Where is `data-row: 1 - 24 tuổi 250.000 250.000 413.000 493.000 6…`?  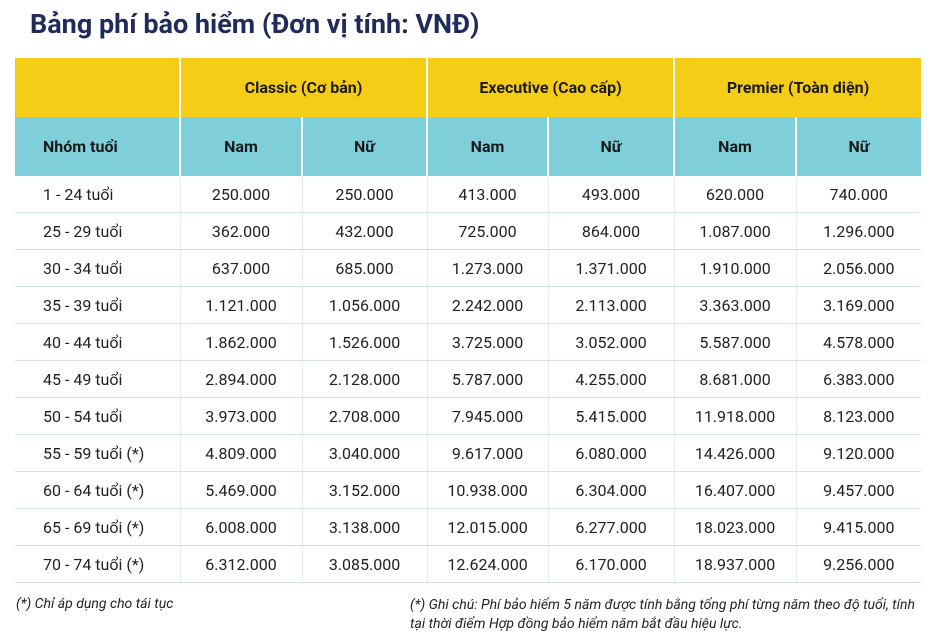
data-row: 1 - 24 tuổi 250.000 250.000 413.000 493.000 6… is located at coordinates (468, 194).